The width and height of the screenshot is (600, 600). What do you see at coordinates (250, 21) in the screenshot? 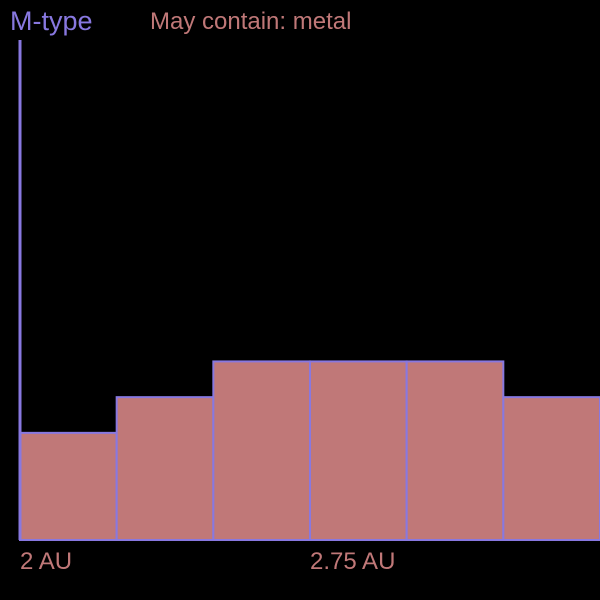
I see `chart-subtitle: May contain: metal` at bounding box center [250, 21].